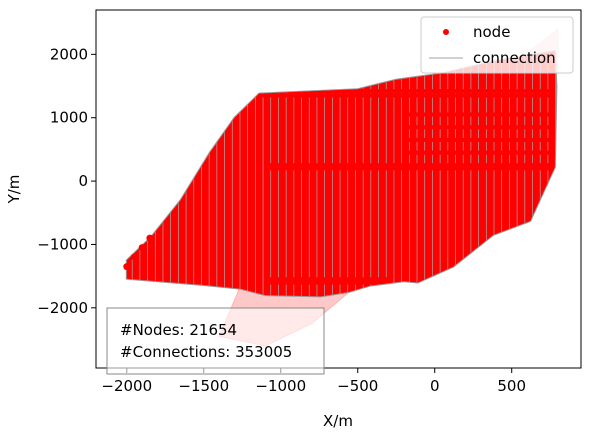 This screenshot has width=593, height=437. What do you see at coordinates (435, 386) in the screenshot?
I see `x-tick-label: 0` at bounding box center [435, 386].